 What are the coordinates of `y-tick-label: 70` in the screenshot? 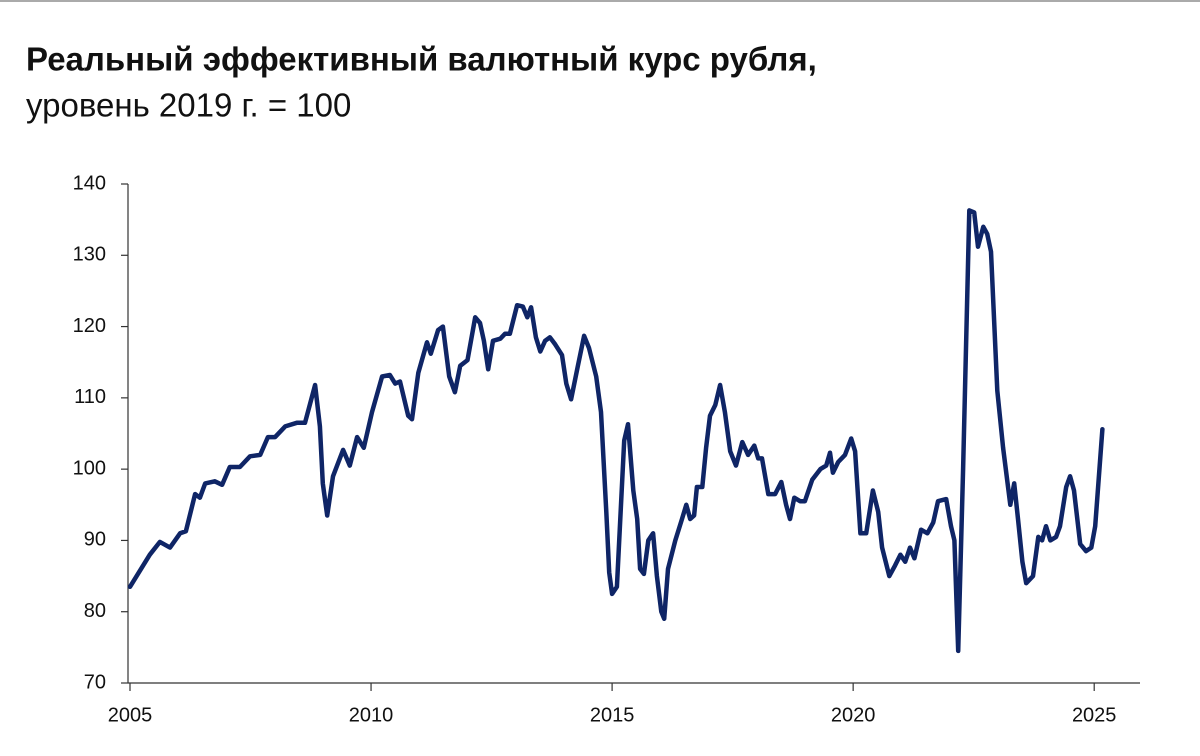 It's located at (95, 682).